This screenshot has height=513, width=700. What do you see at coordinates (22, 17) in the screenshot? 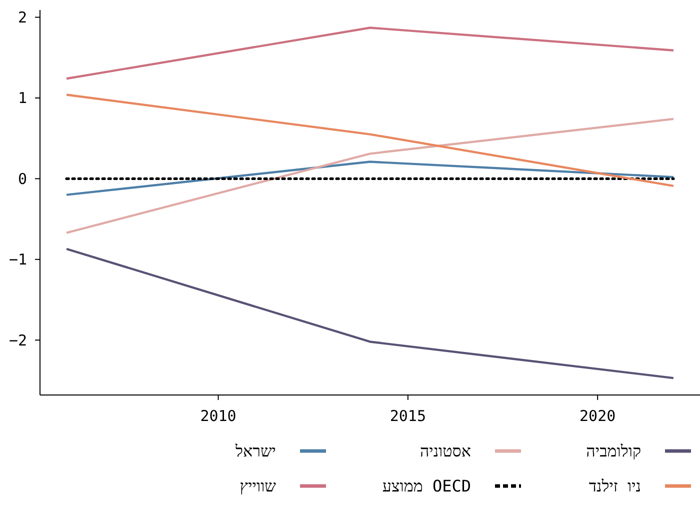
I see `y-tick-label: 2` at bounding box center [22, 17].